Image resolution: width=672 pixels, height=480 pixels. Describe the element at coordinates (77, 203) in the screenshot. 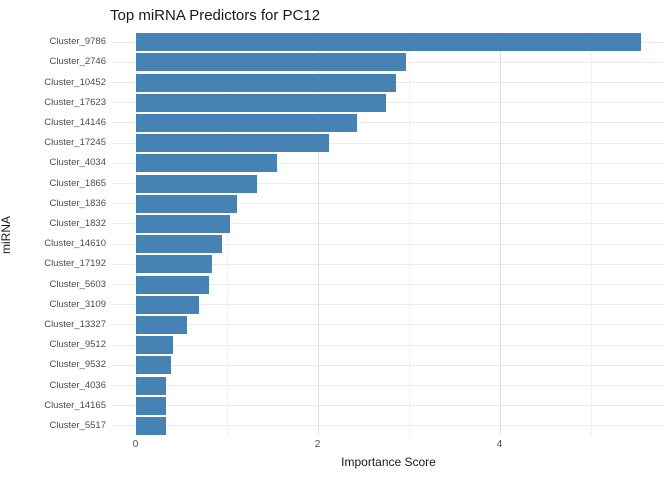

I see `y-tick-label: Cluster_1836` at that location.